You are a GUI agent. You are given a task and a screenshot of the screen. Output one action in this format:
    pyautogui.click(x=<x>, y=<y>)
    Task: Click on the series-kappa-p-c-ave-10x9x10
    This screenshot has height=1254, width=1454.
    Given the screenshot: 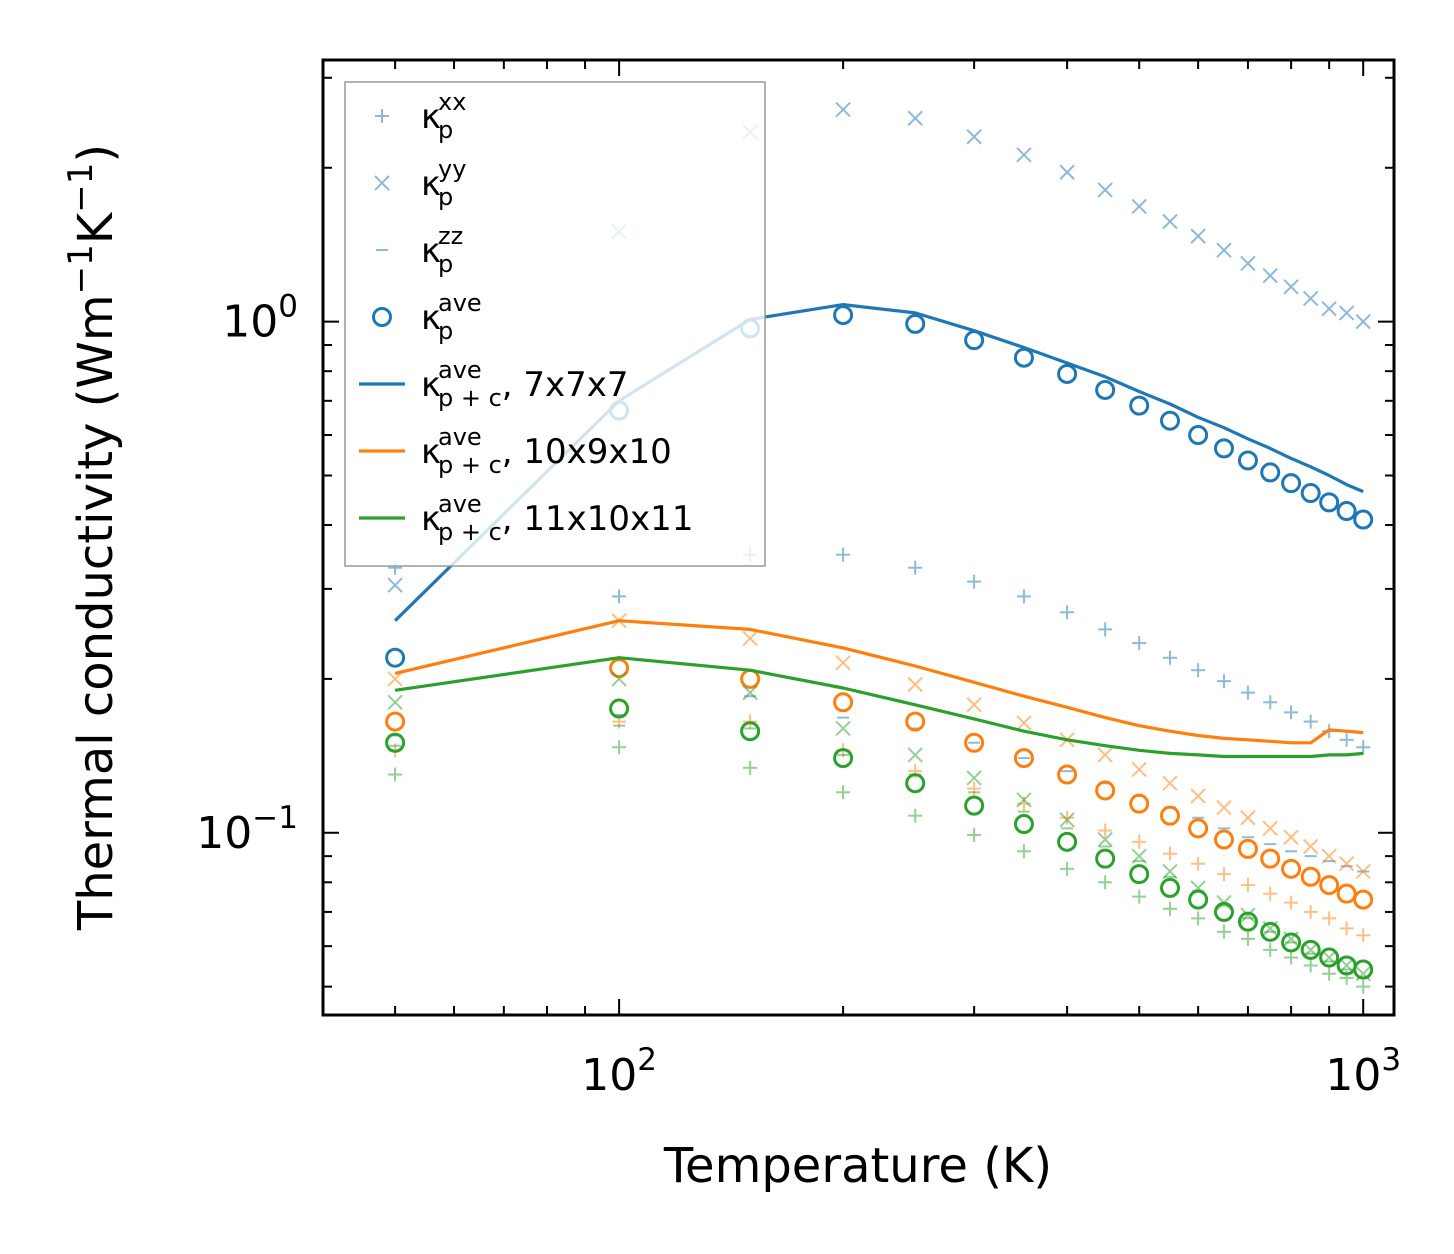 What is the action you would take?
    pyautogui.click(x=879, y=682)
    